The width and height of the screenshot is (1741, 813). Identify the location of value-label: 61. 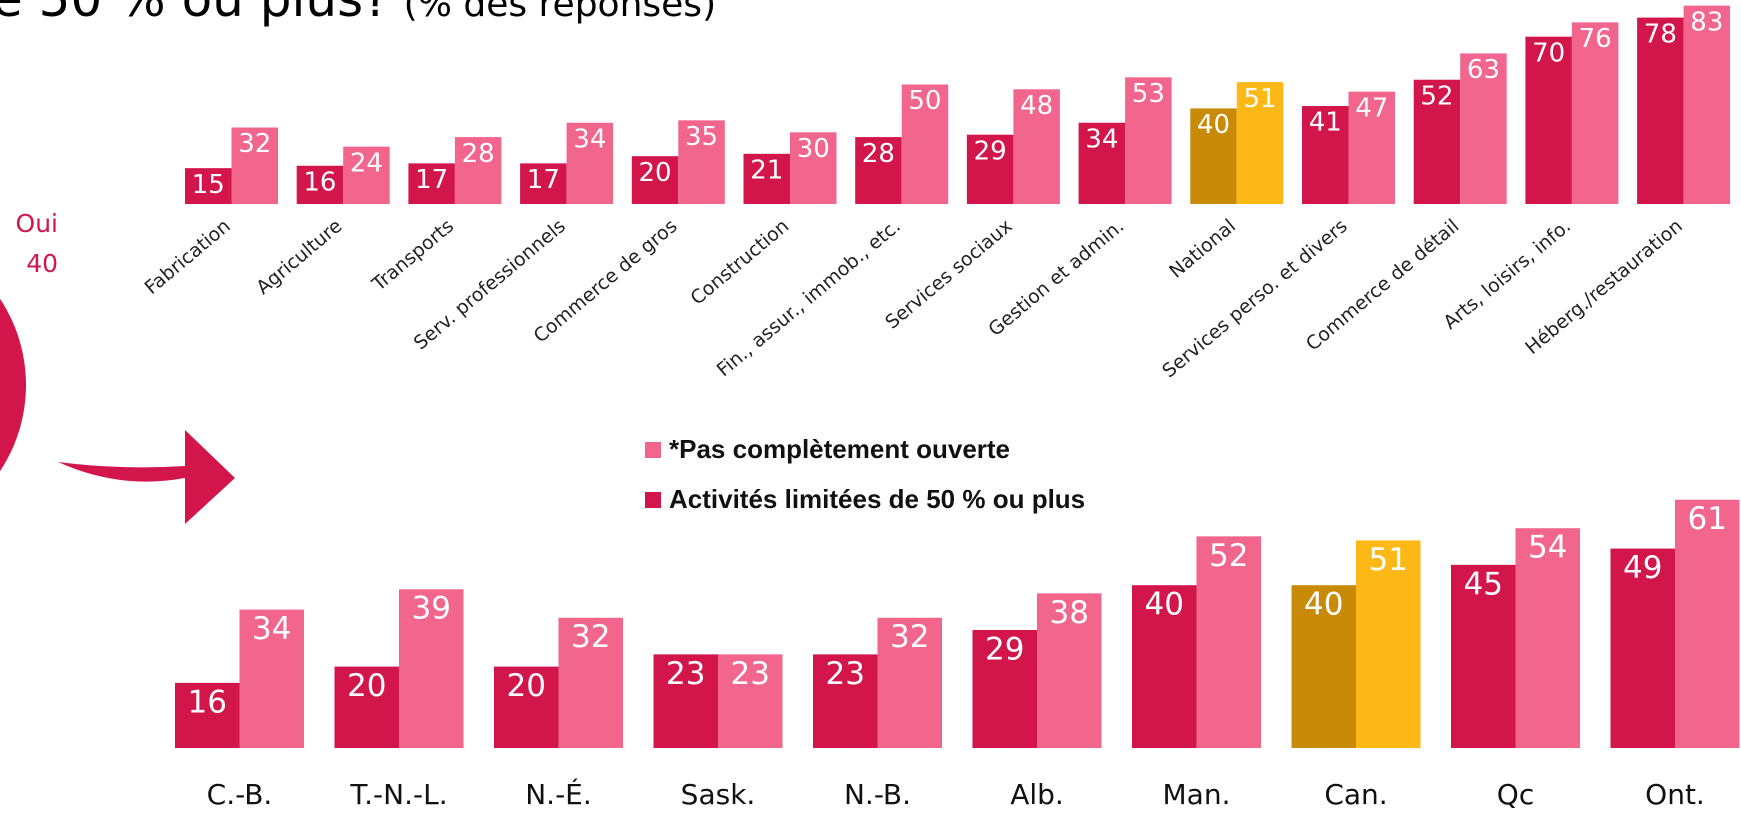
(1707, 519).